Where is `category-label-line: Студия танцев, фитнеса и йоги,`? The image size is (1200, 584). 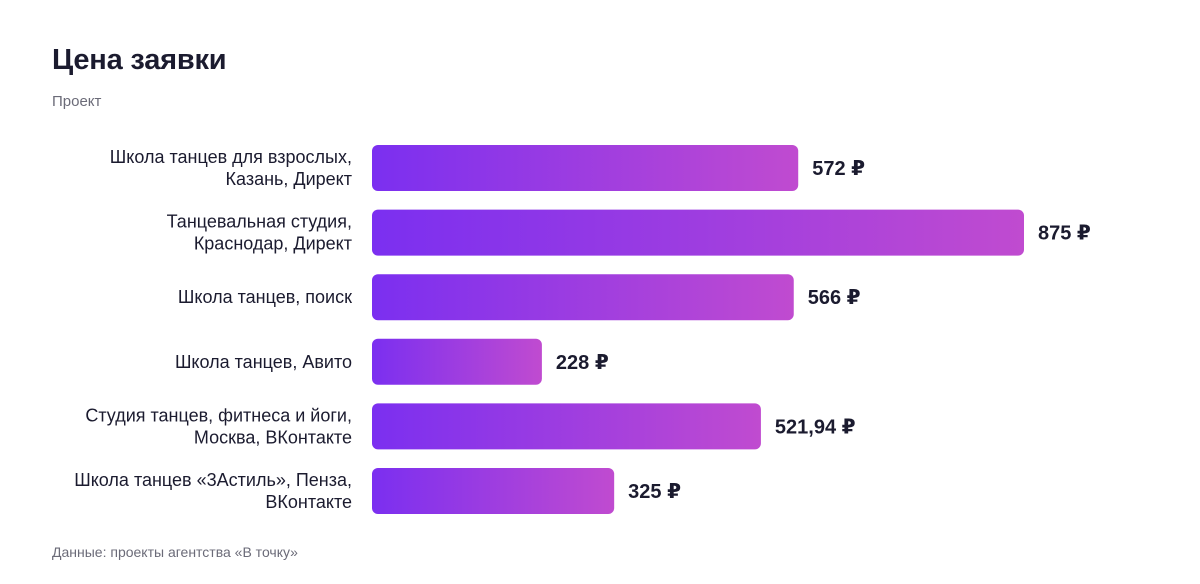 category-label-line: Студия танцев, фитнеса и йоги, is located at coordinates (218, 415).